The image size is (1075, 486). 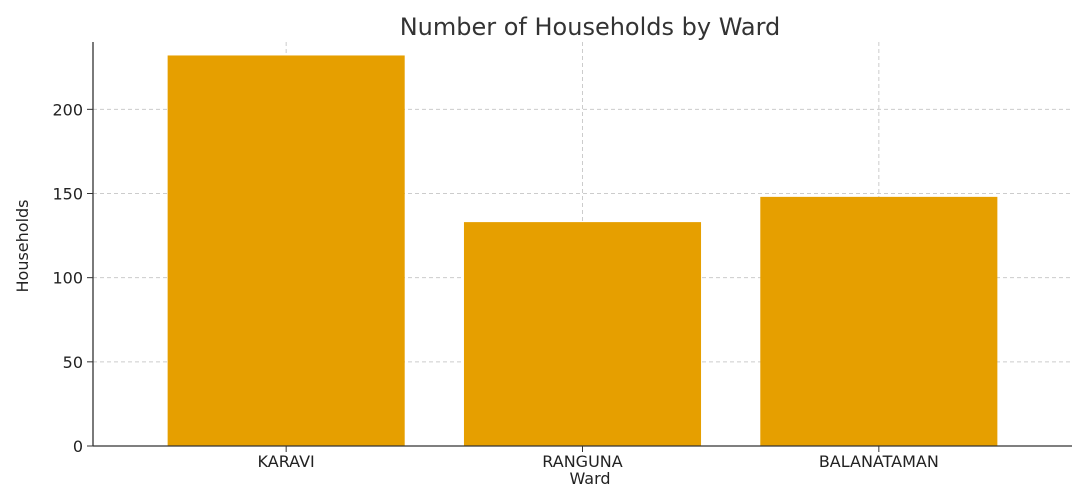 I want to click on x-axis-label: Ward, so click(x=589, y=477).